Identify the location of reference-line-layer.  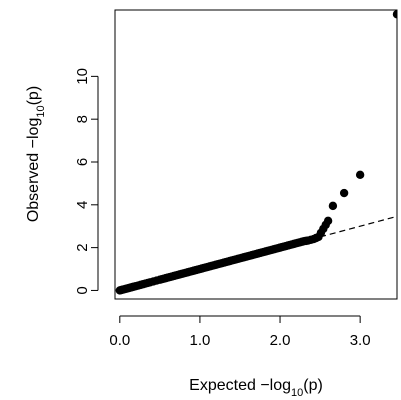
(358, 226).